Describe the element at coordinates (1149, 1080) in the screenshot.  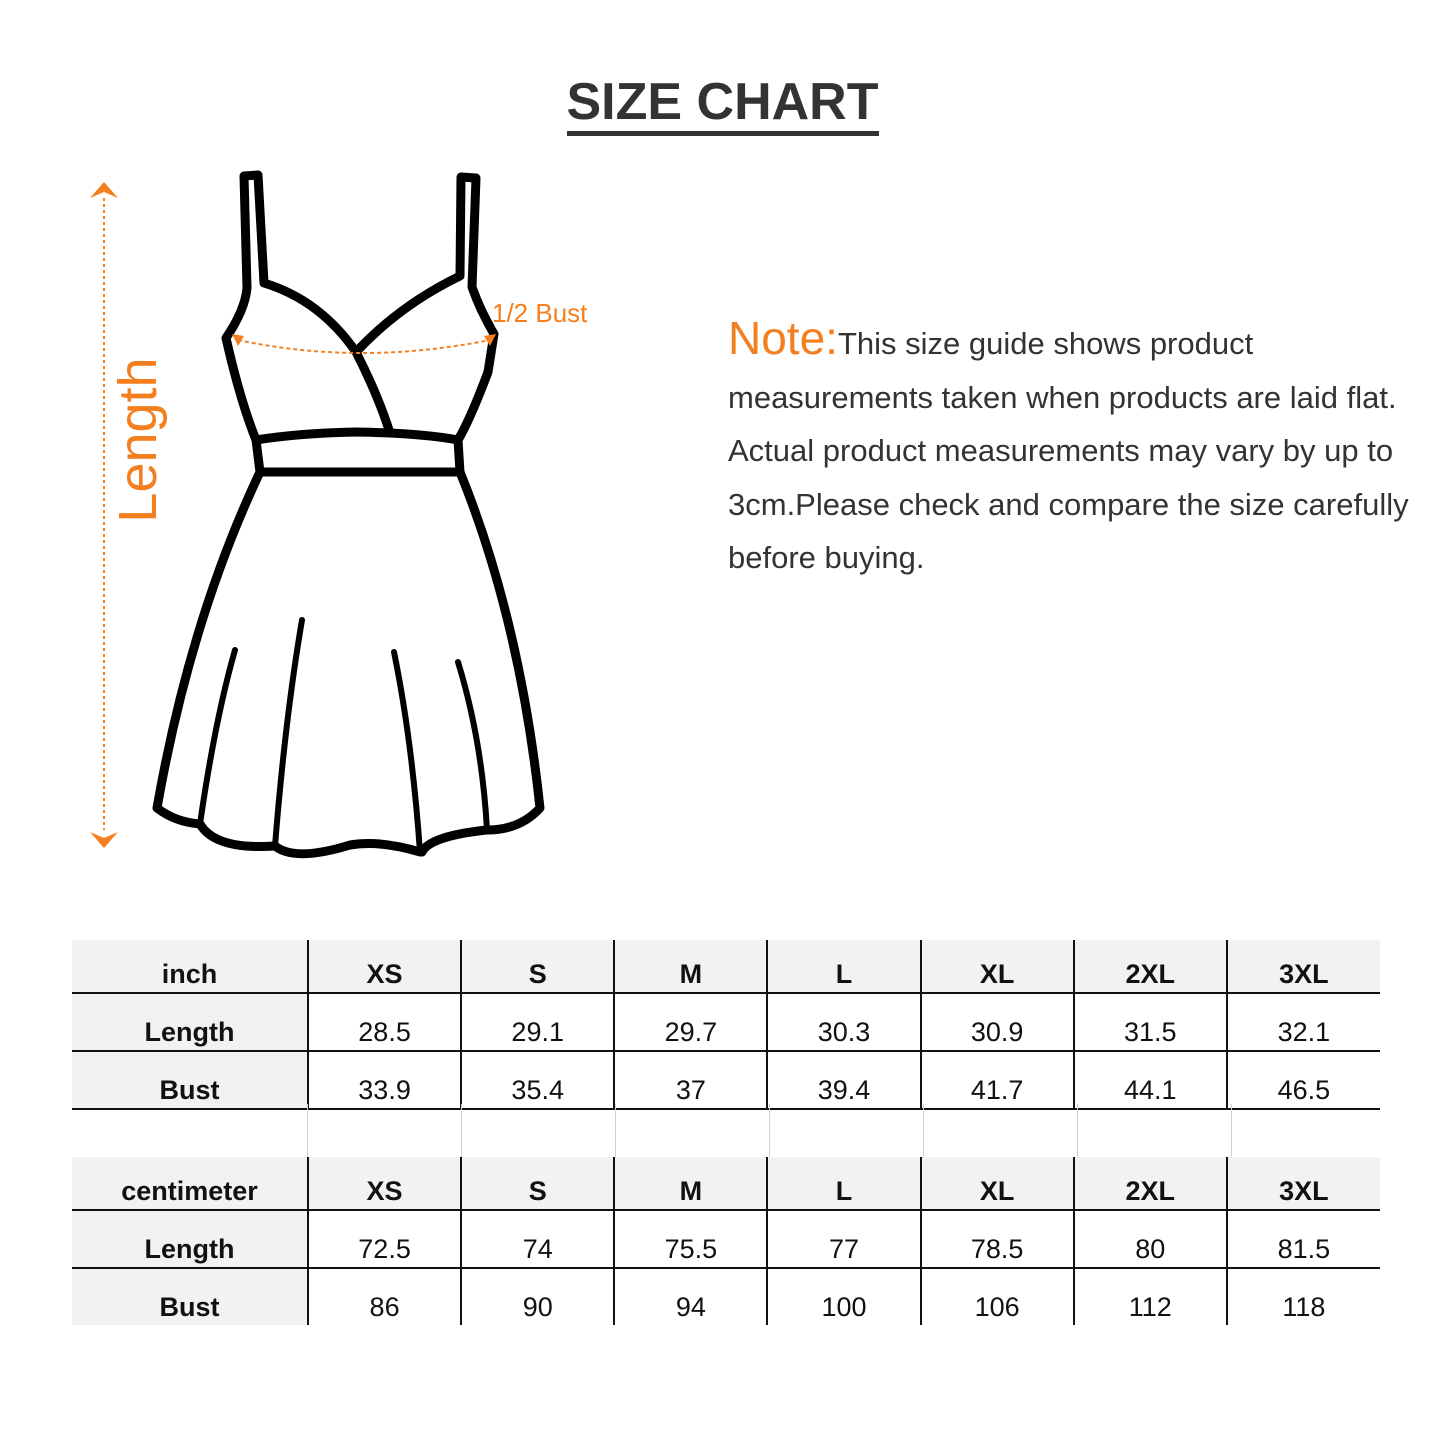
I see `cell: 44.1` at that location.